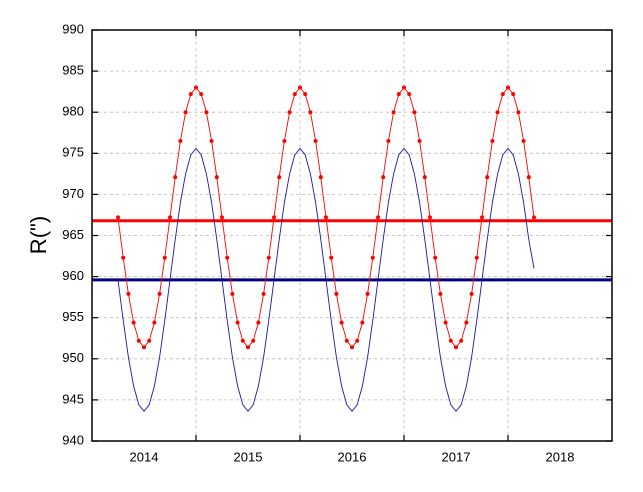 The image size is (643, 492). What do you see at coordinates (73, 152) in the screenshot?
I see `y-tick-label: 975` at bounding box center [73, 152].